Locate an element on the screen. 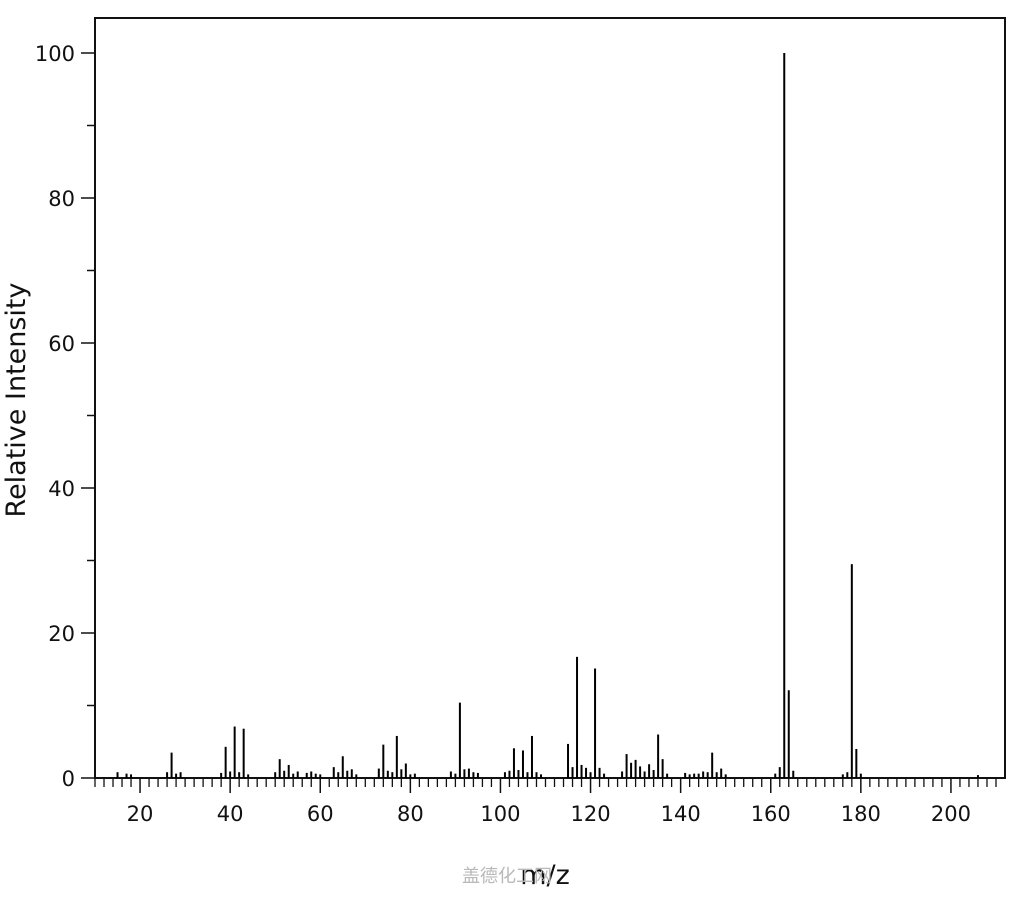 This screenshot has width=1024, height=900. watermark-text: 盖德化工网 is located at coordinates (507, 876).